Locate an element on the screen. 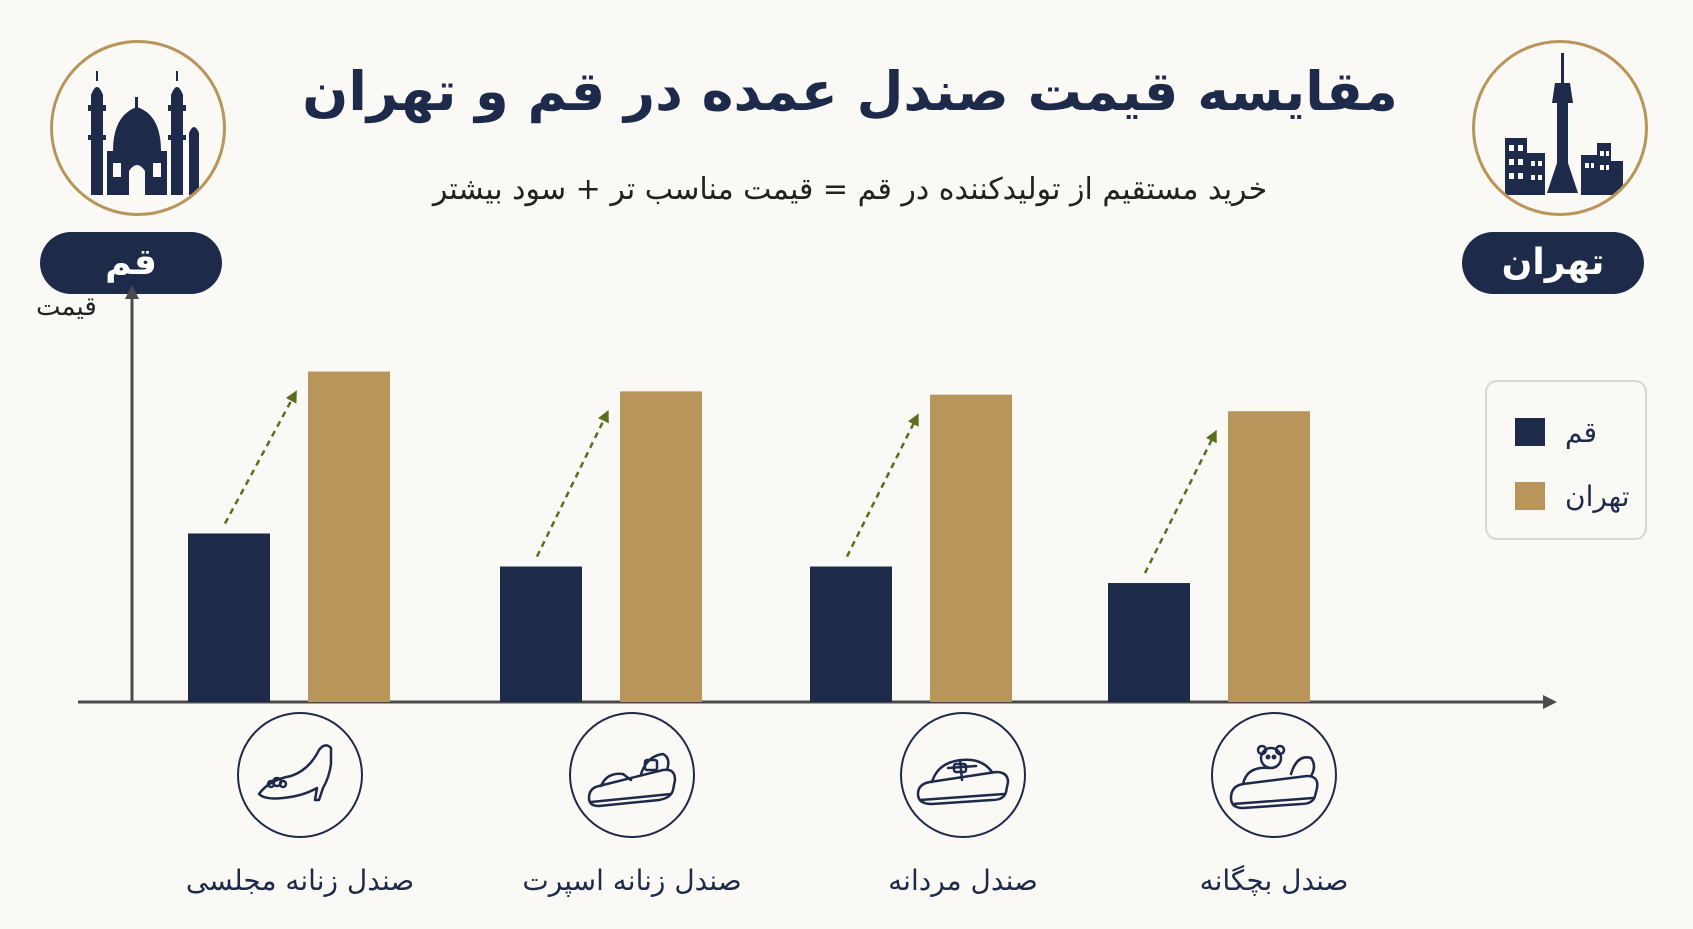  mosque-icon is located at coordinates (138, 128).